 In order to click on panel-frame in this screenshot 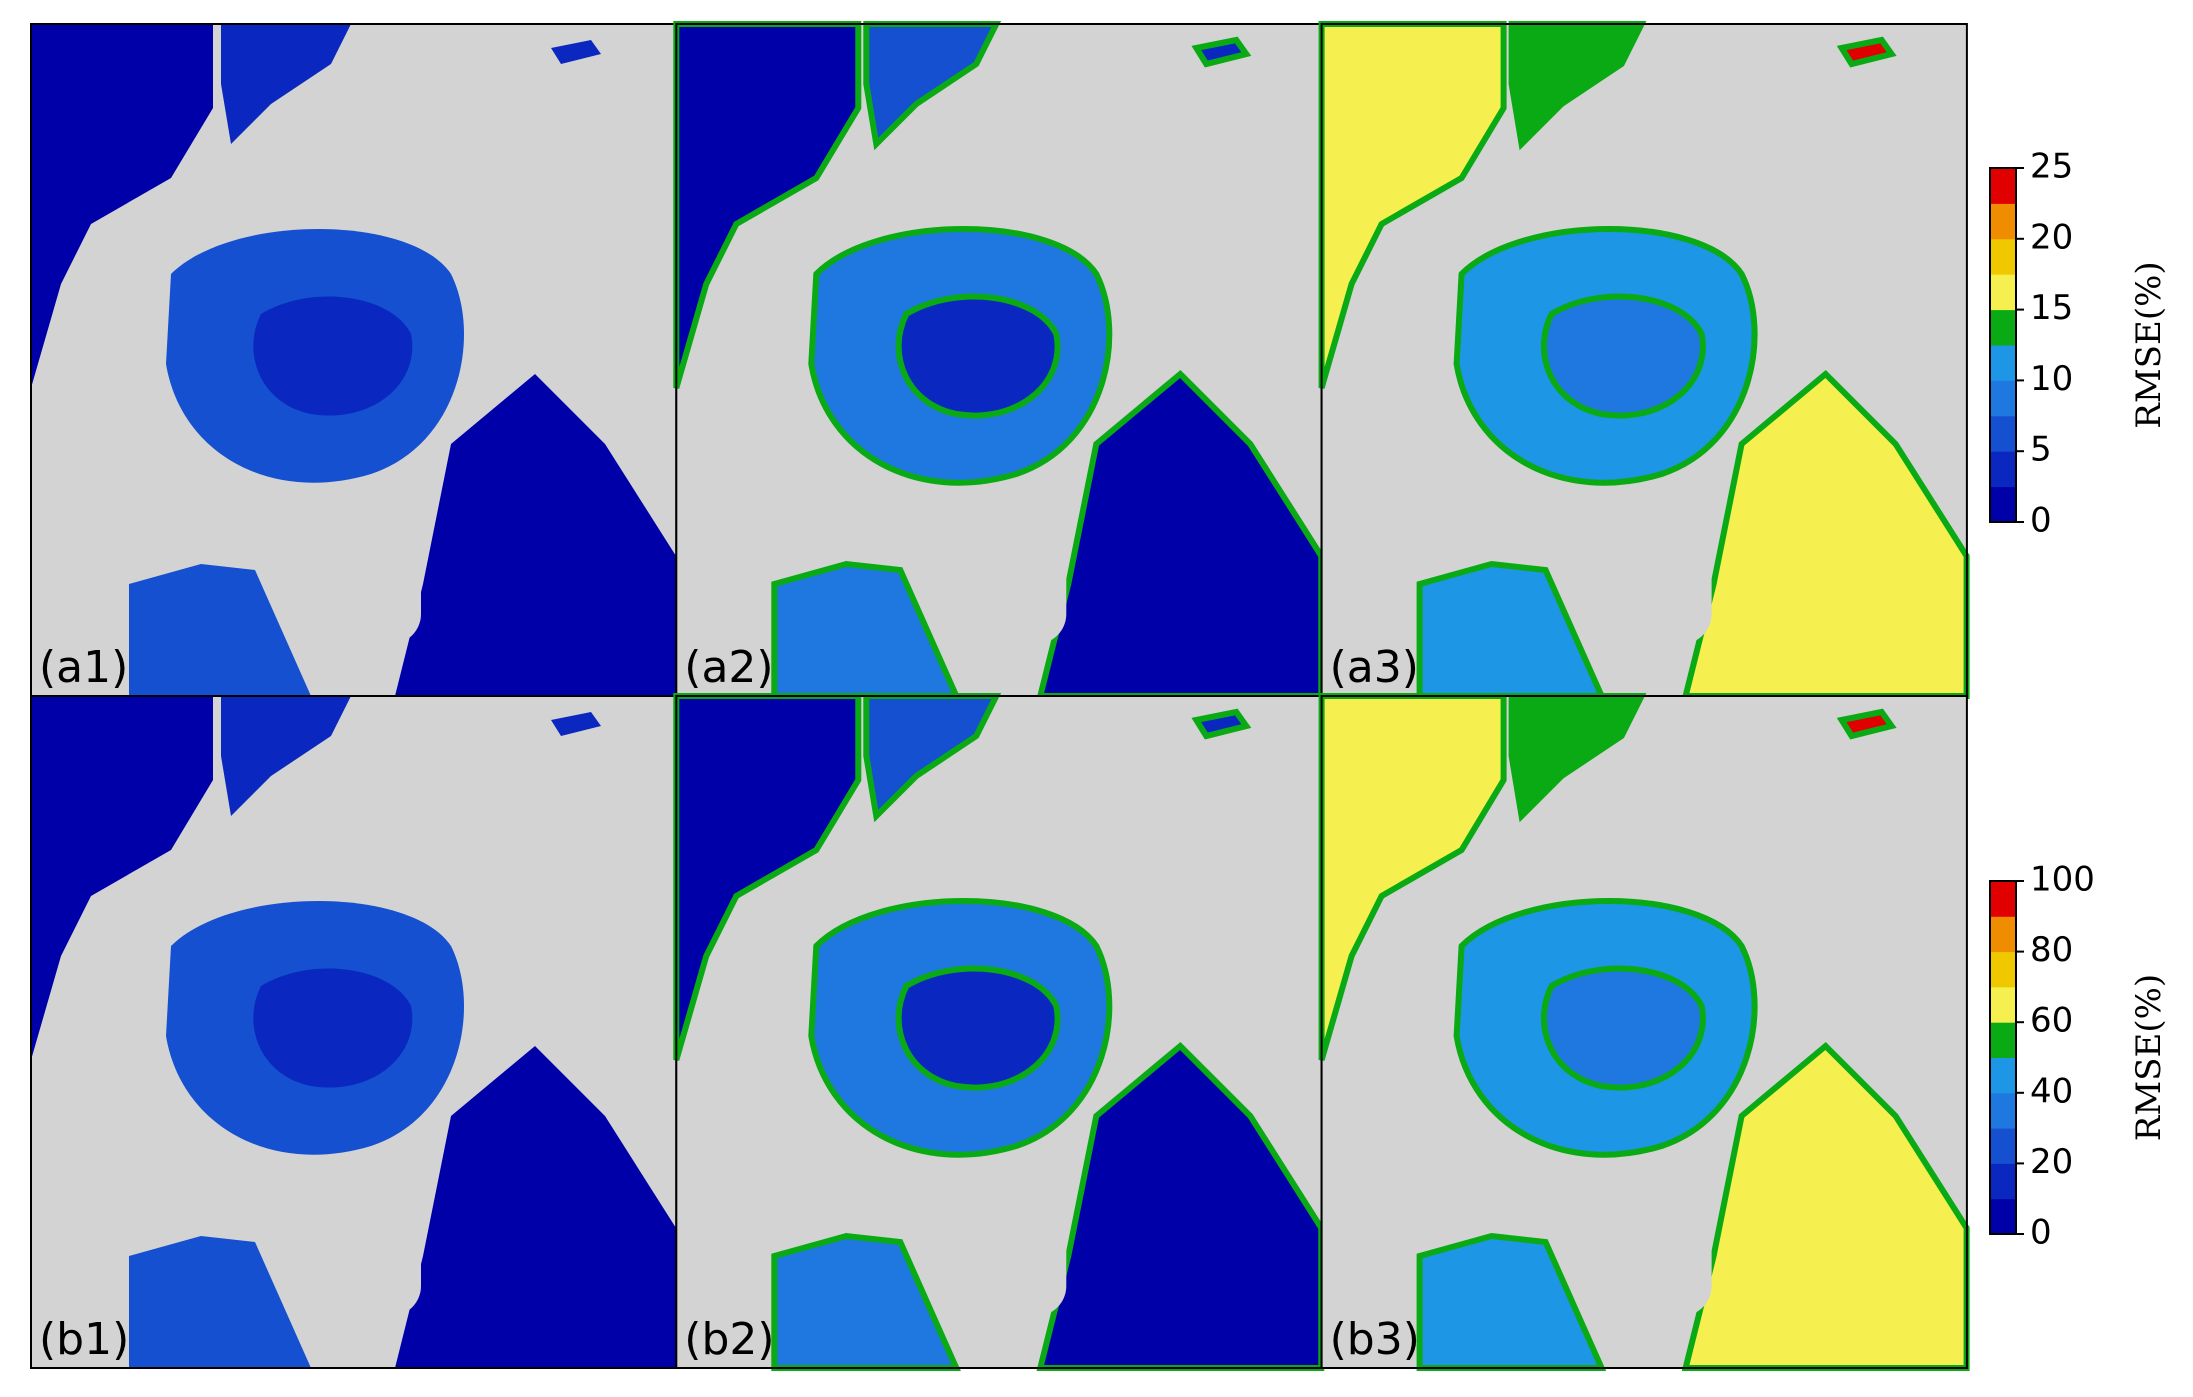, I will do `click(1644, 1032)`.